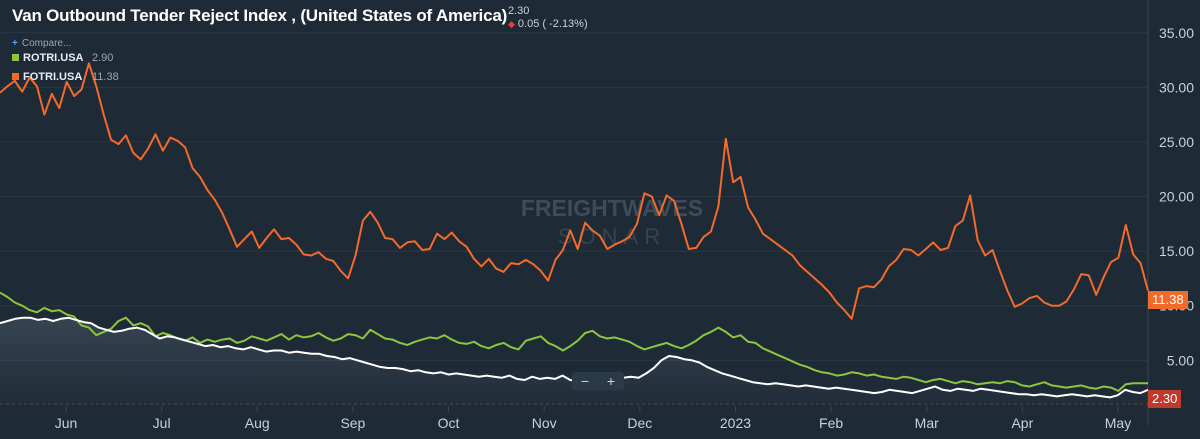 The width and height of the screenshot is (1200, 439). I want to click on zoom-out-button: −, so click(585, 381).